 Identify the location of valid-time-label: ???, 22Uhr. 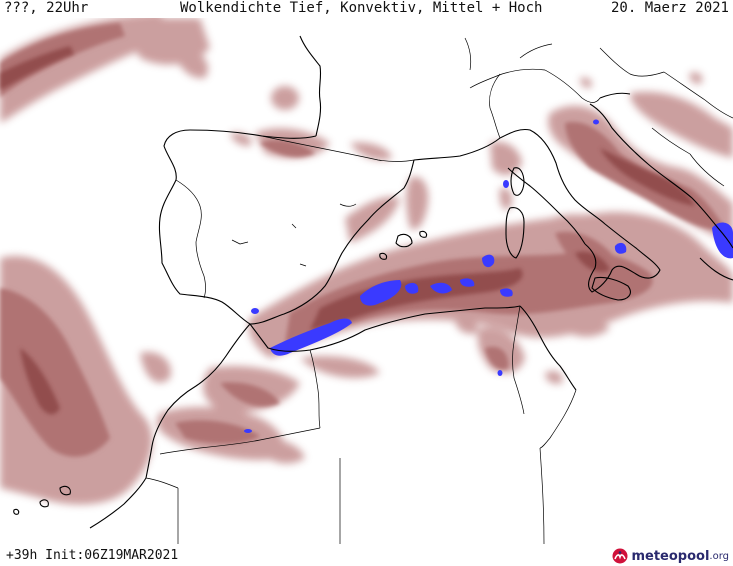
(46, 8).